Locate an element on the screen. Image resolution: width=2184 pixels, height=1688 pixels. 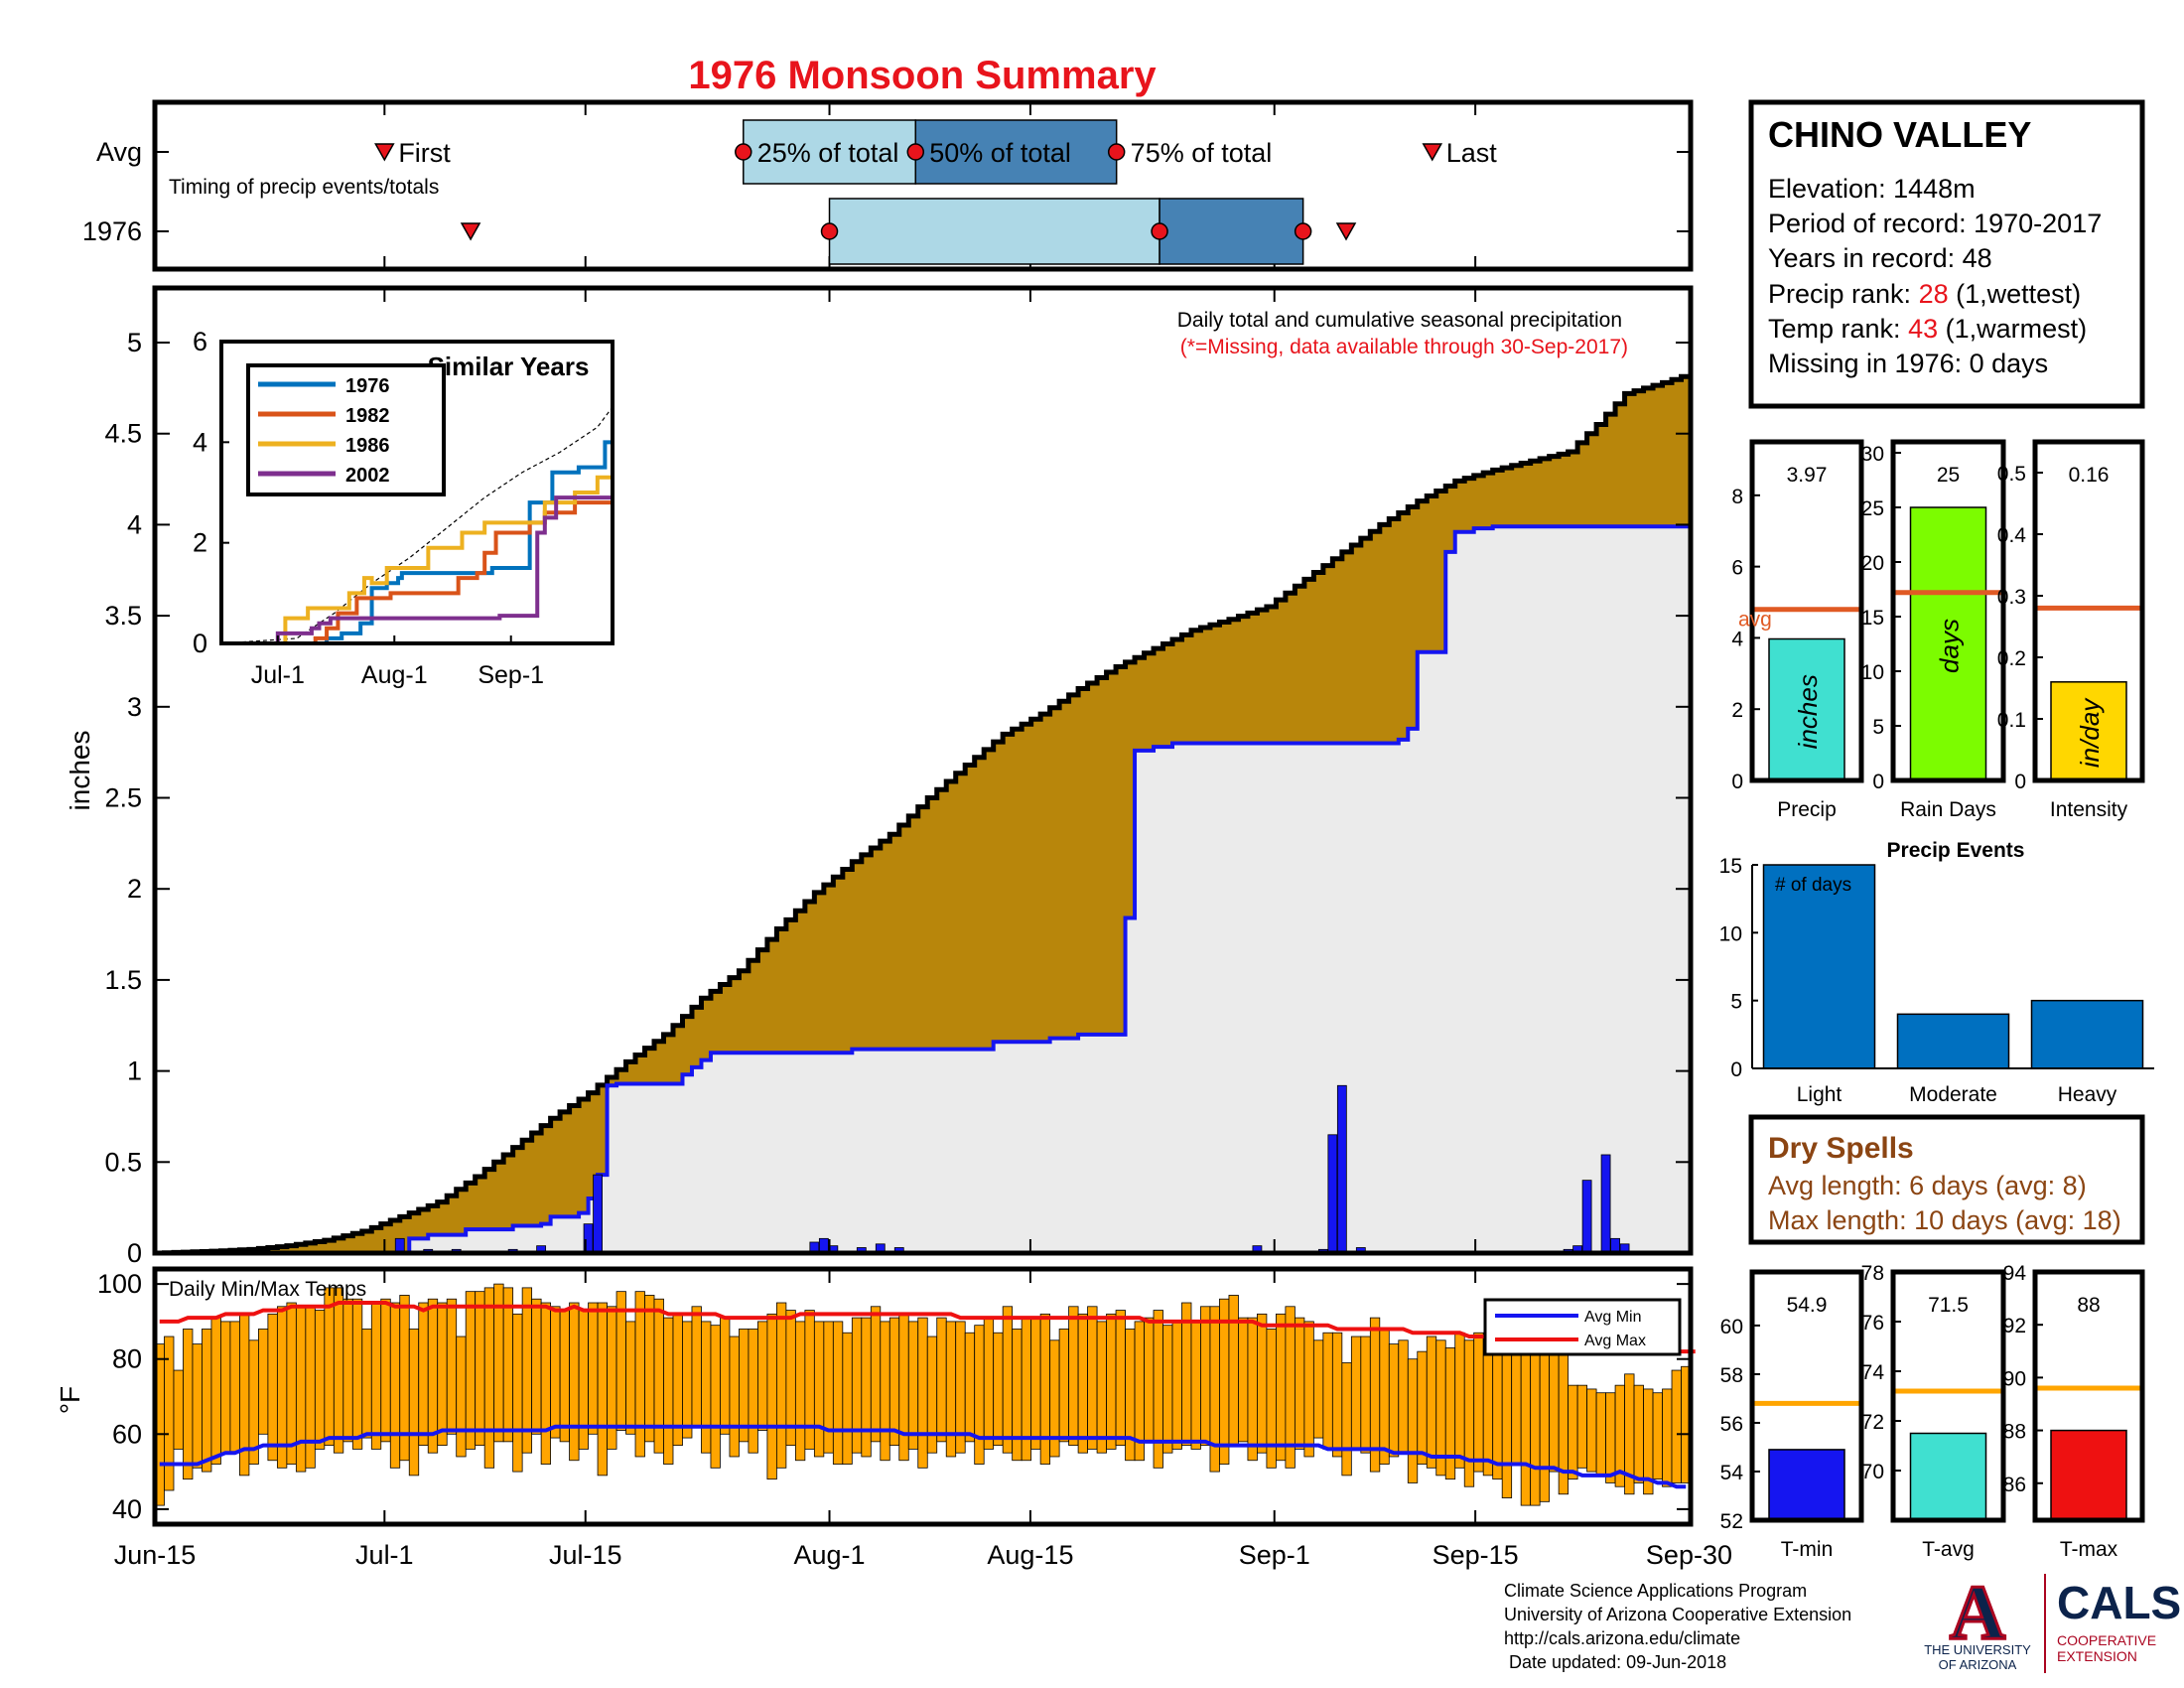
station-temp-rank: Temp rank: 43 (1,warmest) is located at coordinates (1927, 329).